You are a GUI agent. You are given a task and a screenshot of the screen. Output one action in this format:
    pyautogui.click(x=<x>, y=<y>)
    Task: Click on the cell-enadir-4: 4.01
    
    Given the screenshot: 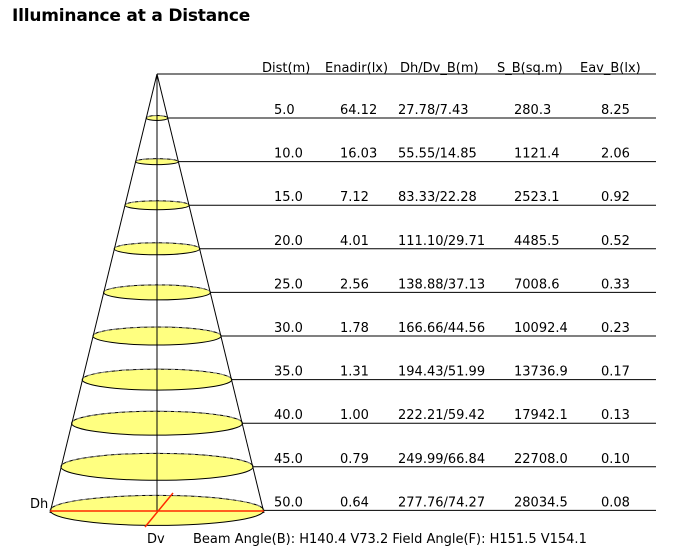 What is the action you would take?
    pyautogui.click(x=354, y=241)
    